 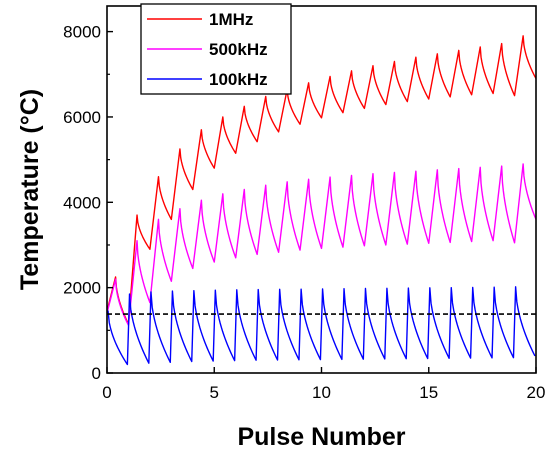 What do you see at coordinates (321, 437) in the screenshot?
I see `x-axis-title: Pulse Number` at bounding box center [321, 437].